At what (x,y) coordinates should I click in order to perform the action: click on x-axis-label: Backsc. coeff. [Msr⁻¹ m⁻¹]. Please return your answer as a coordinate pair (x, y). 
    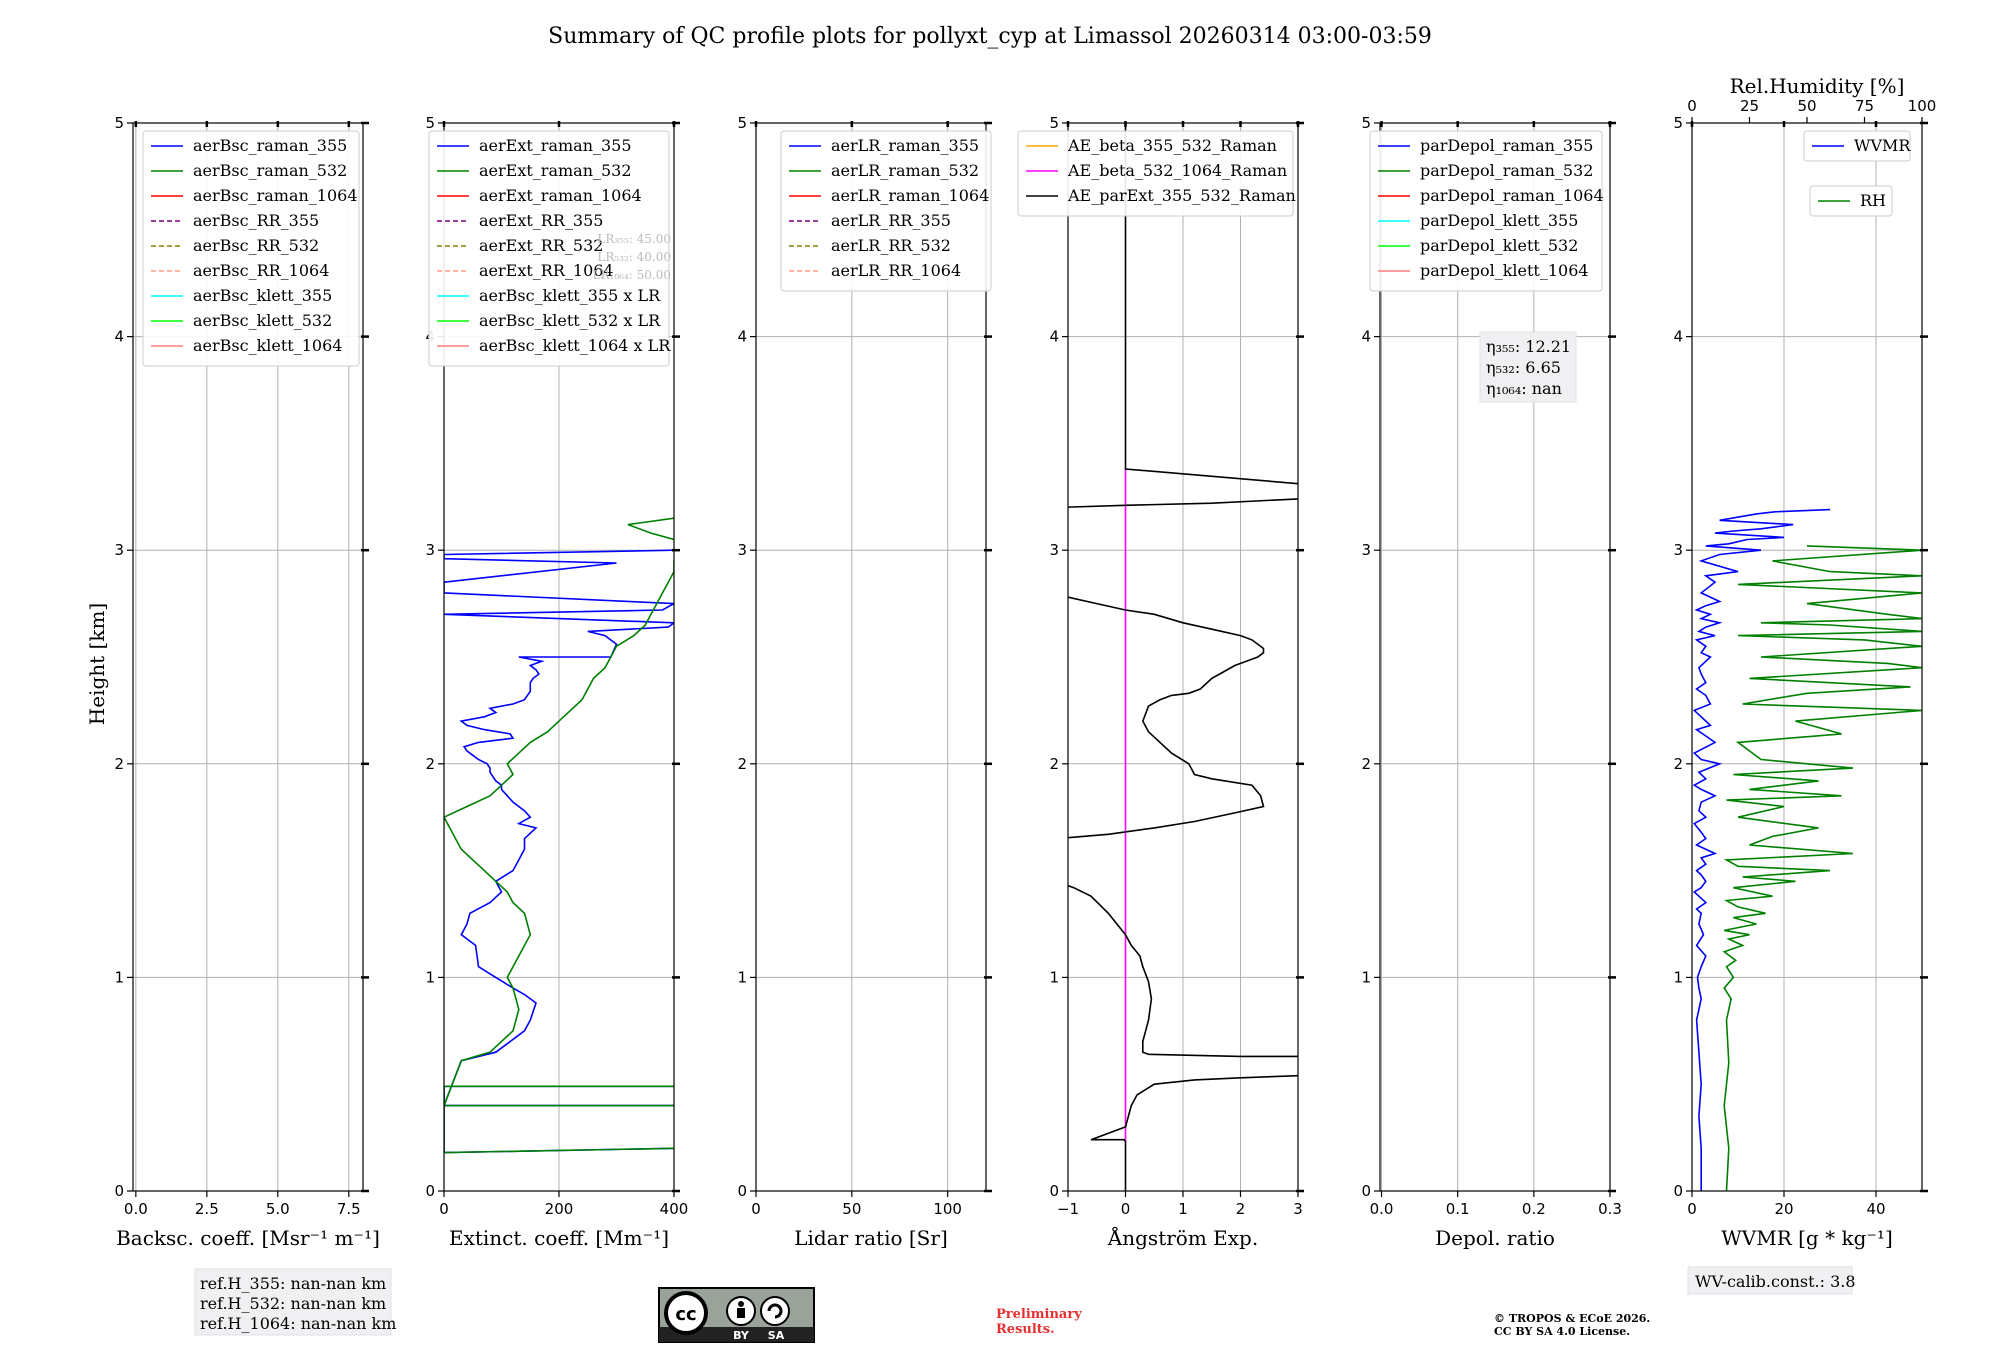
    Looking at the image, I should click on (248, 1238).